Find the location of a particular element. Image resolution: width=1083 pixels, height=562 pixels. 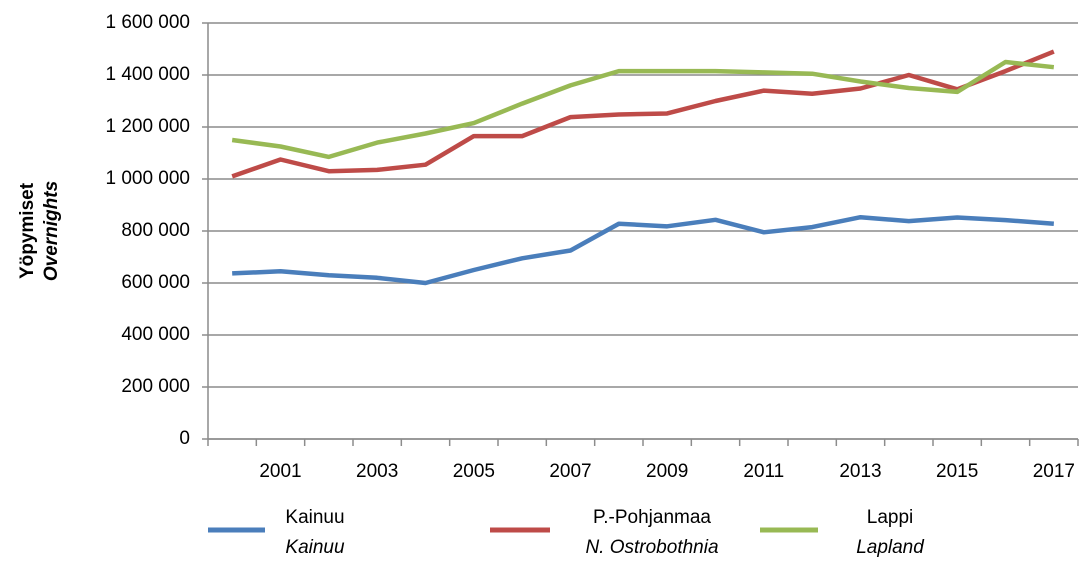

legend-label: Kainuu is located at coordinates (314, 517).